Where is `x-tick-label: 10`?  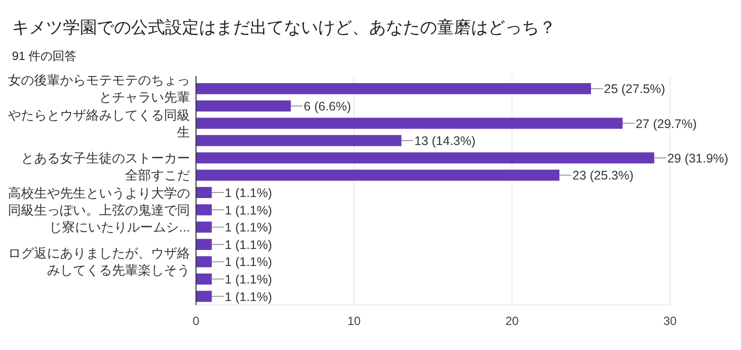
x-tick-label: 10 is located at coordinates (354, 321).